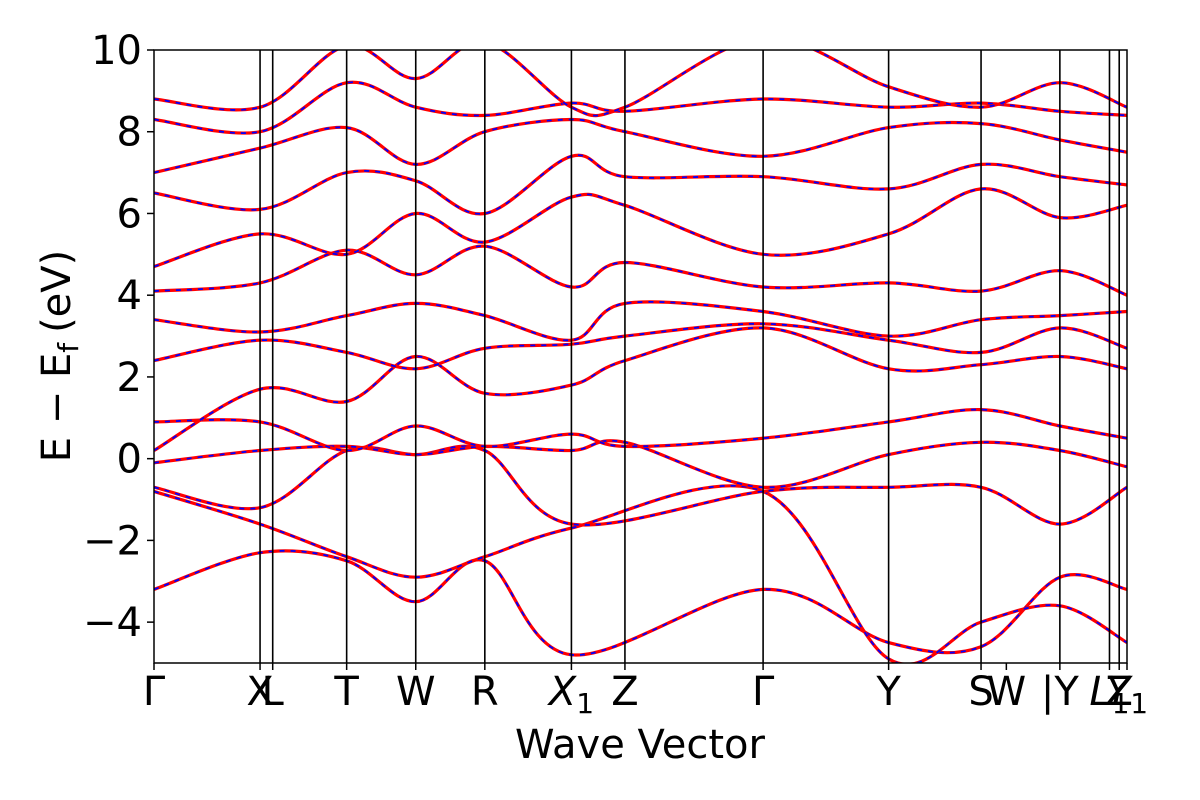 Image resolution: width=1200 pixels, height=800 pixels. Describe the element at coordinates (68, 347) in the screenshot. I see `y-axis-label-subscript: f` at that location.